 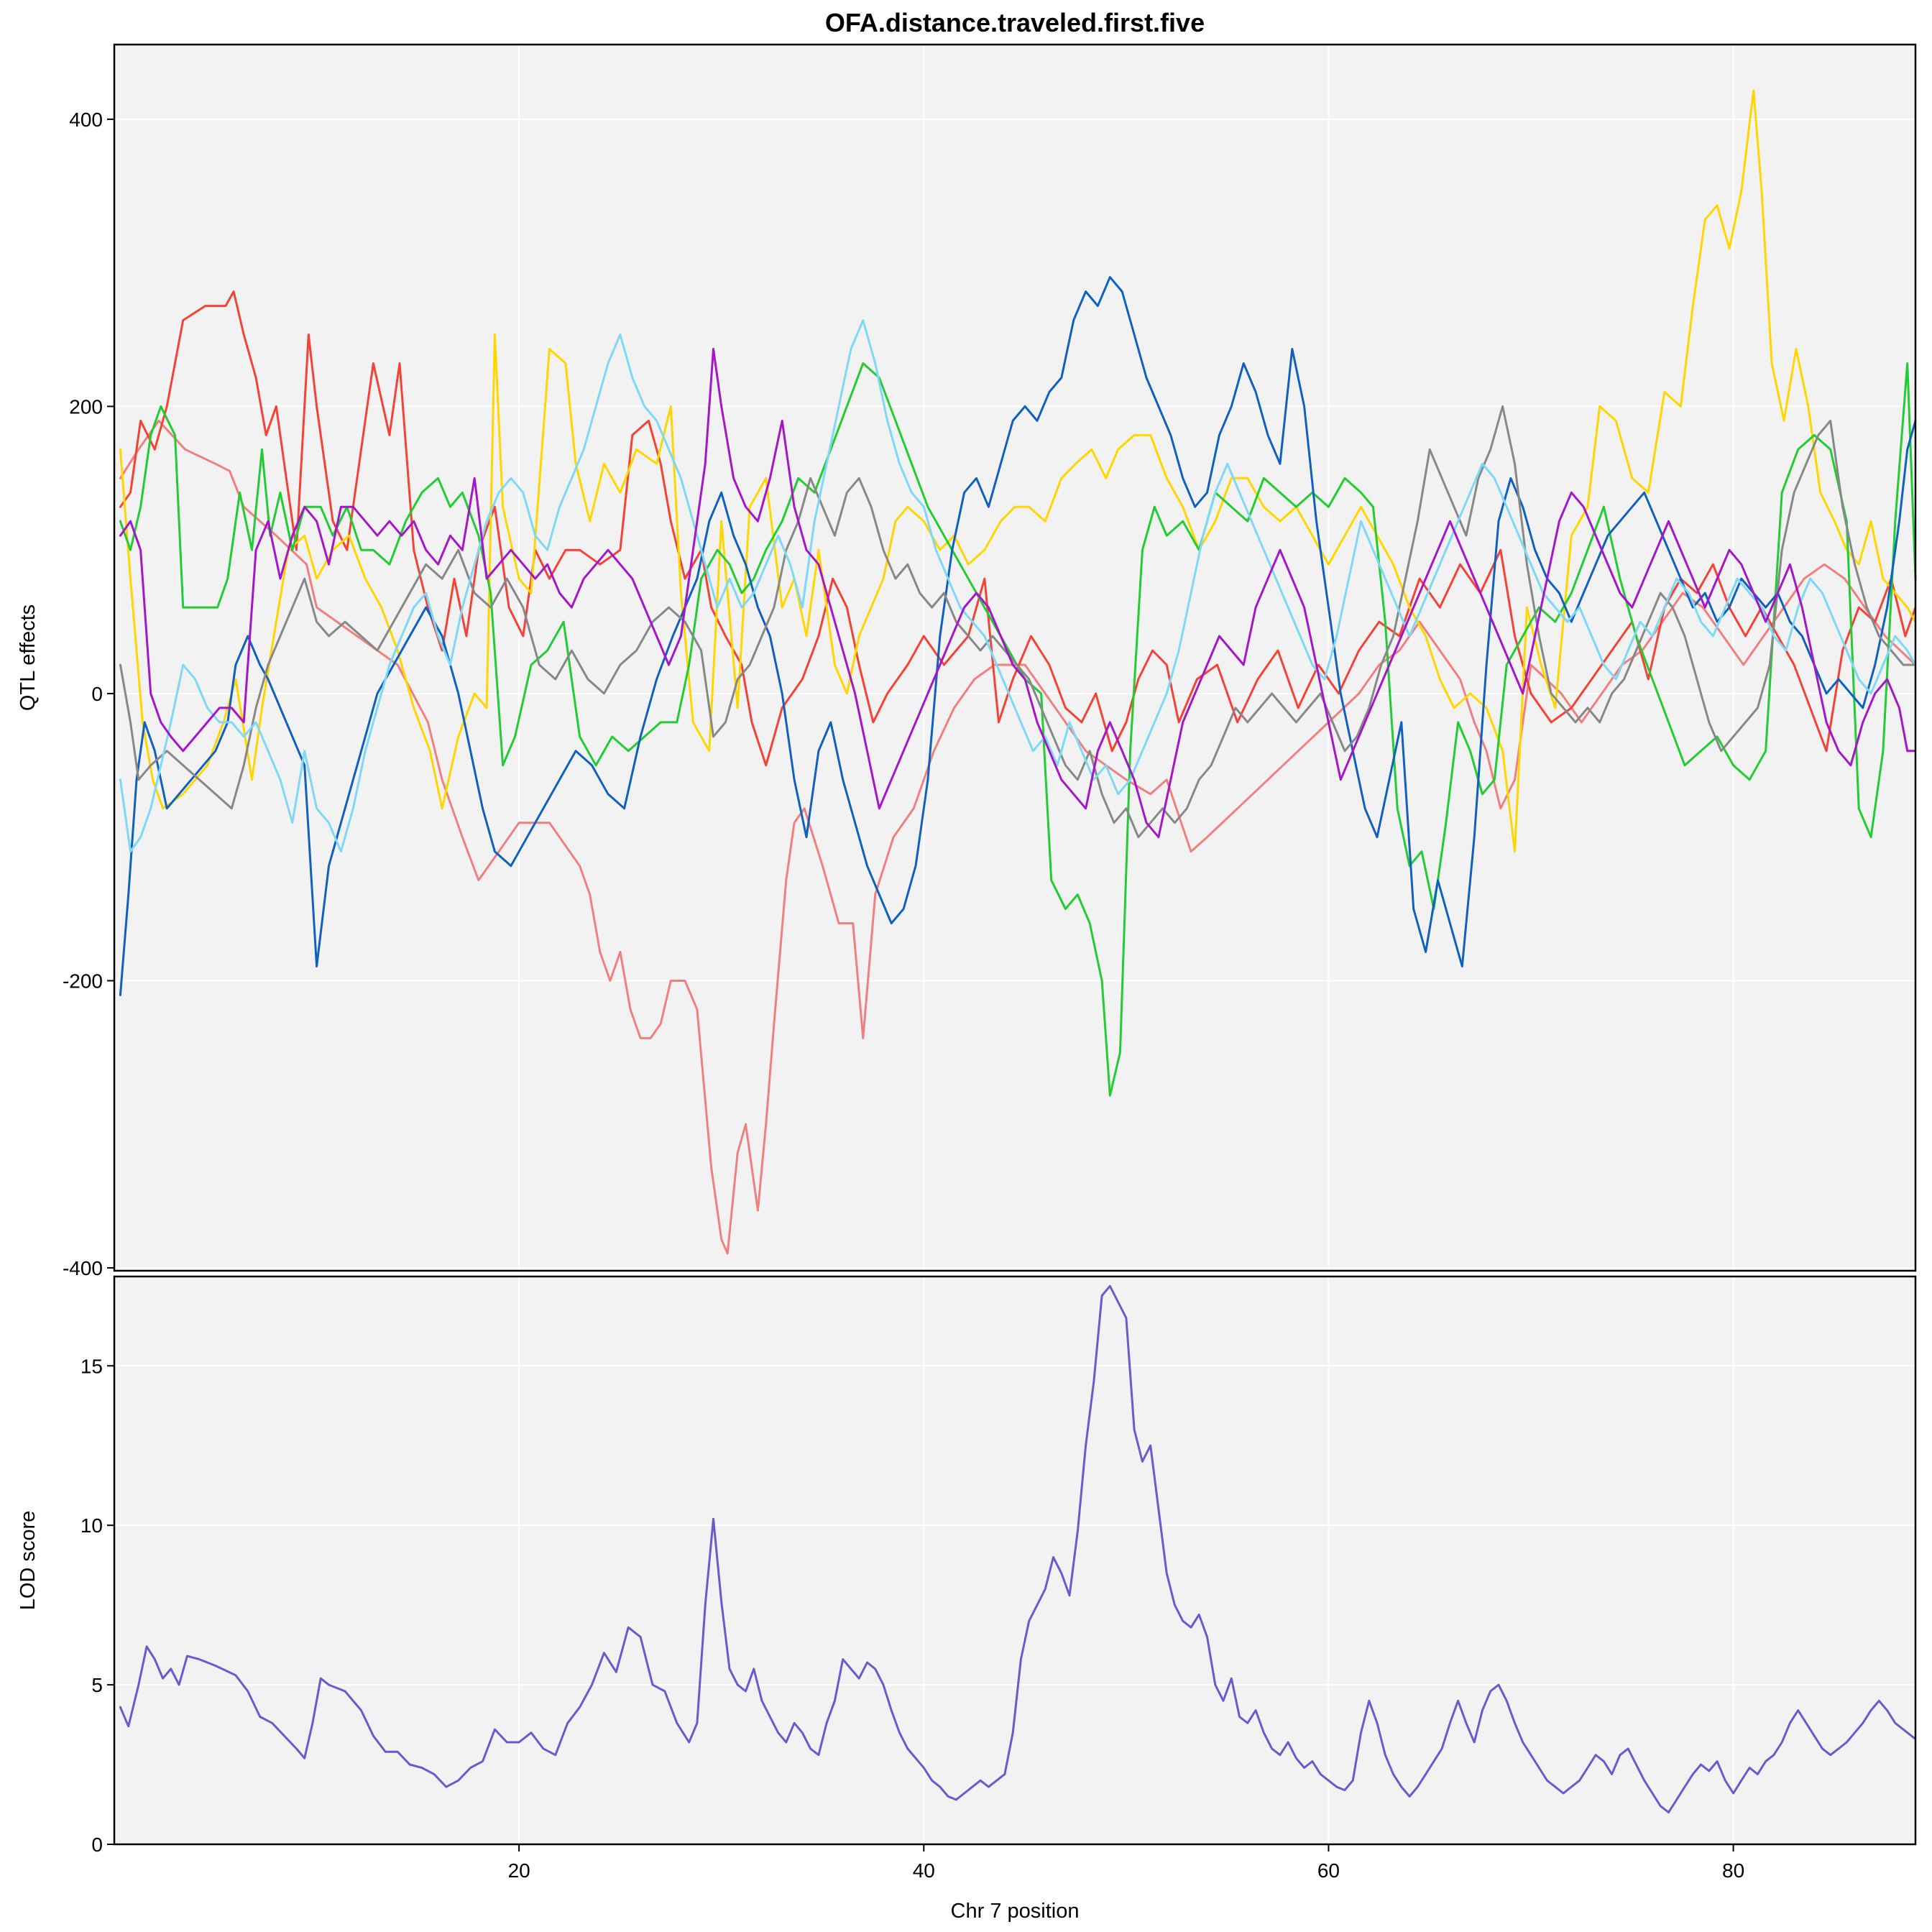 I want to click on x-tick-label: 20, so click(x=519, y=1870).